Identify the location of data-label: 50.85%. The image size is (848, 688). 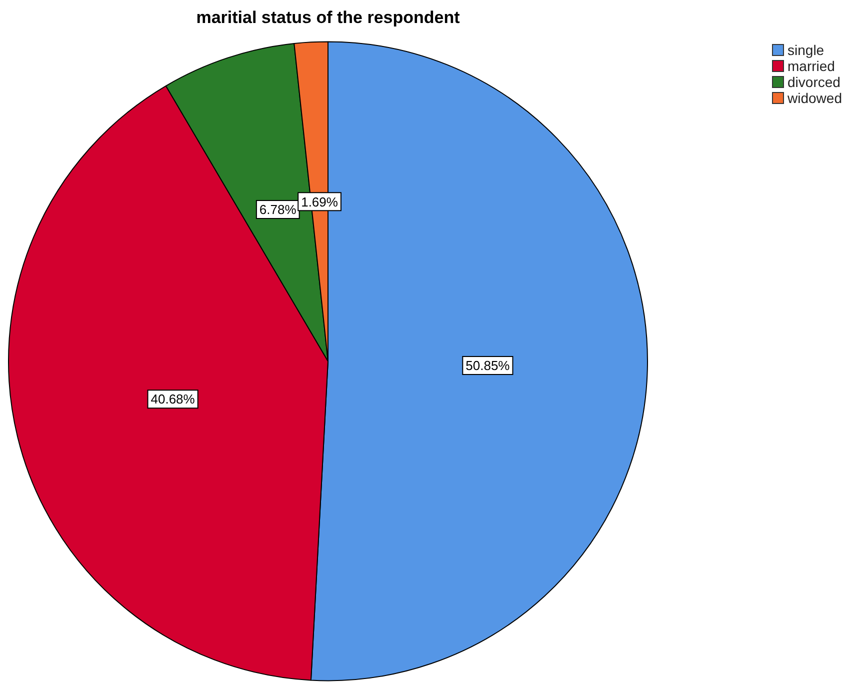
(488, 366).